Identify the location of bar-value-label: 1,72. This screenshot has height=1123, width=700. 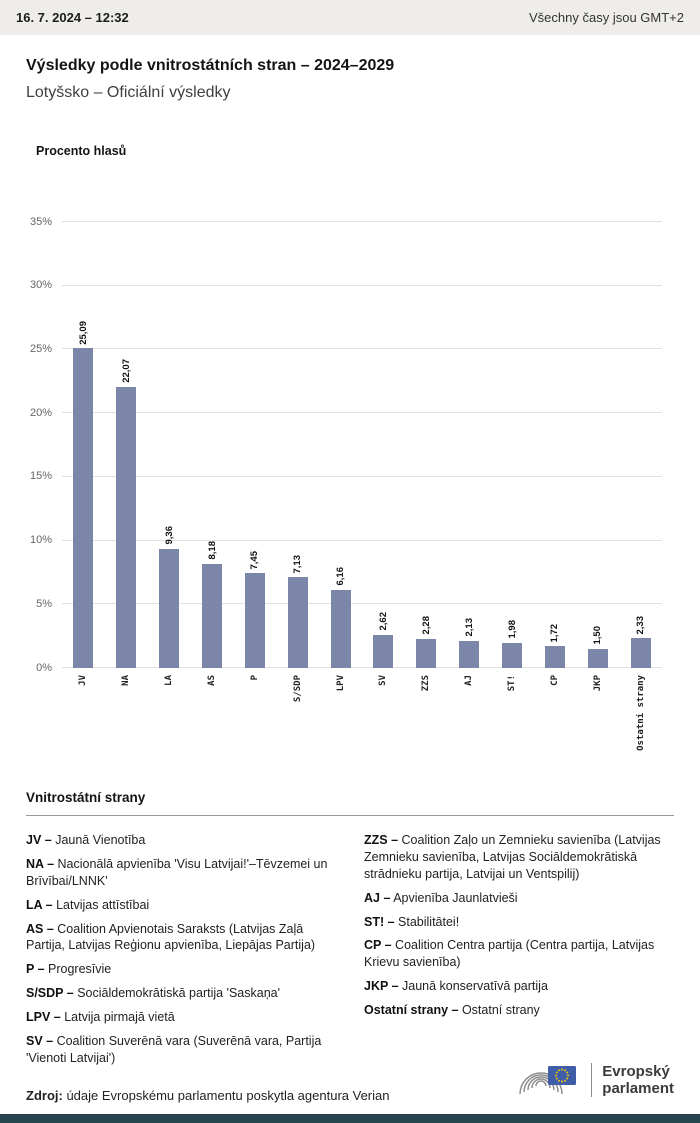
(555, 633).